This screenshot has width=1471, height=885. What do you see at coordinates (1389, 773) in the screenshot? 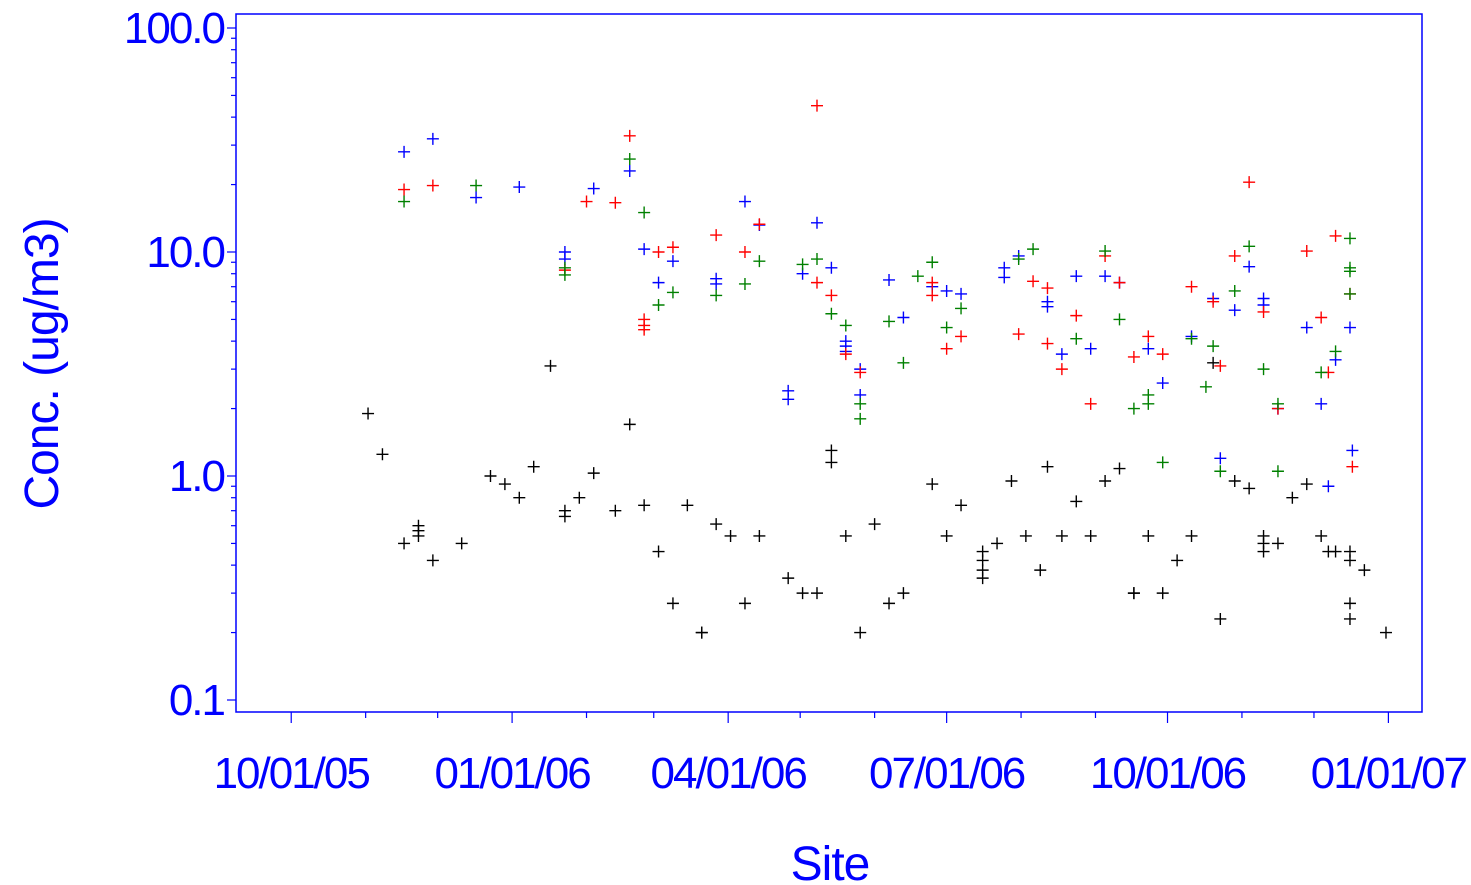
I see `x-tick-label: 01/01/07` at bounding box center [1389, 773].